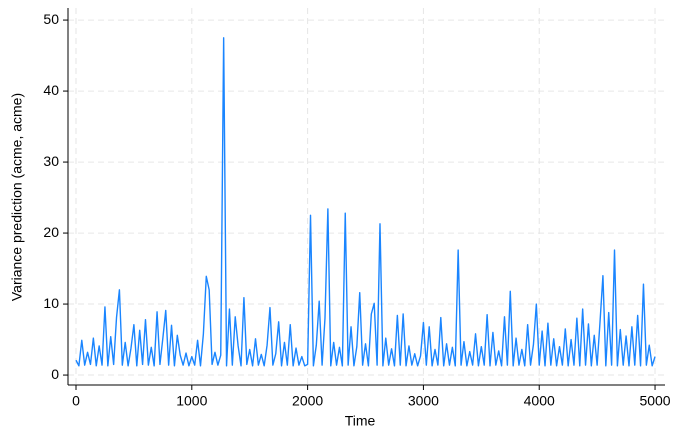 The image size is (673, 434). What do you see at coordinates (307, 401) in the screenshot?
I see `x-tick-label: 2000` at bounding box center [307, 401].